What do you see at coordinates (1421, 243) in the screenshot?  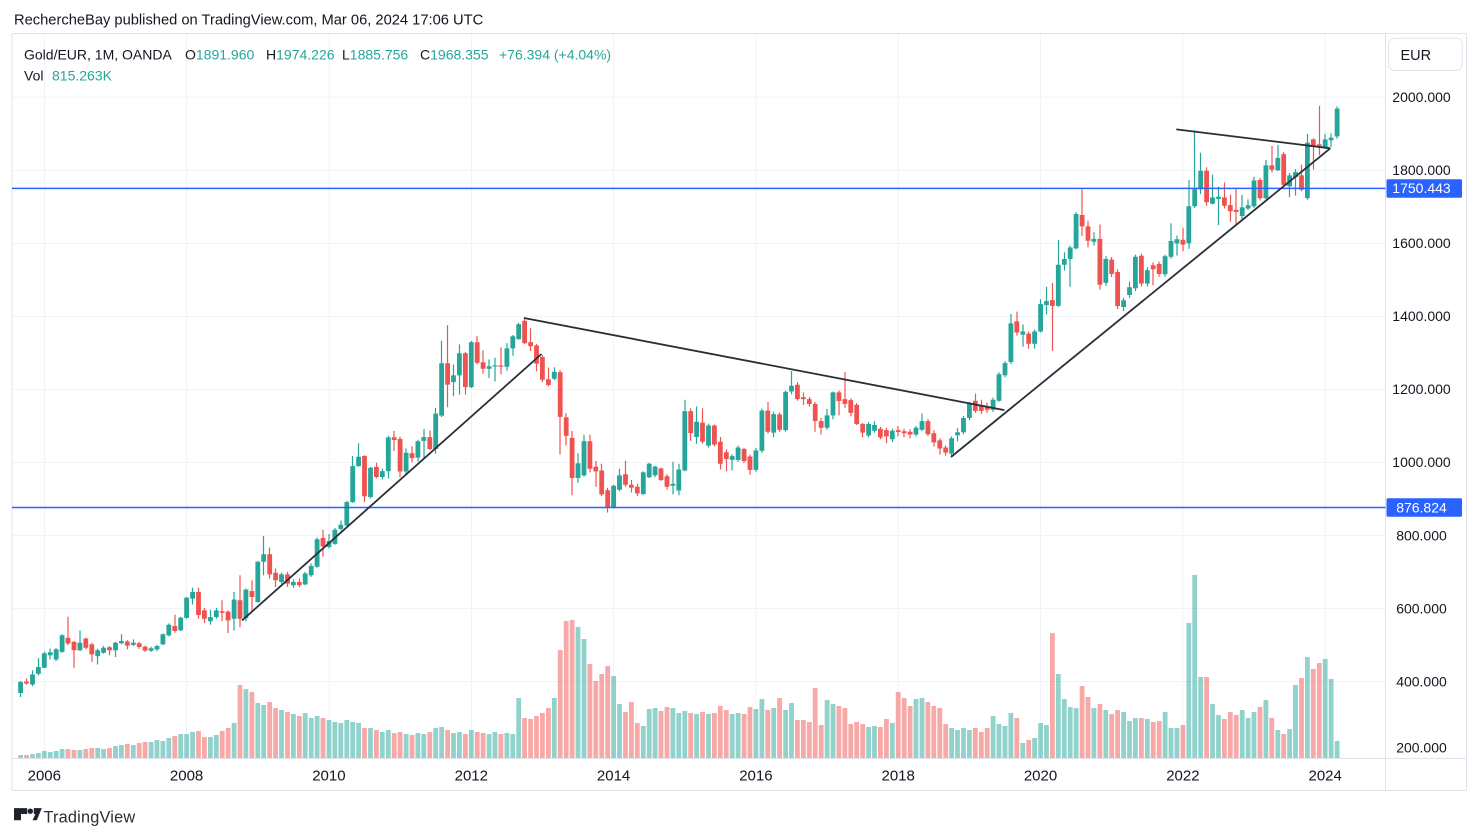 I see `svg-text: 1600.000` at bounding box center [1421, 243].